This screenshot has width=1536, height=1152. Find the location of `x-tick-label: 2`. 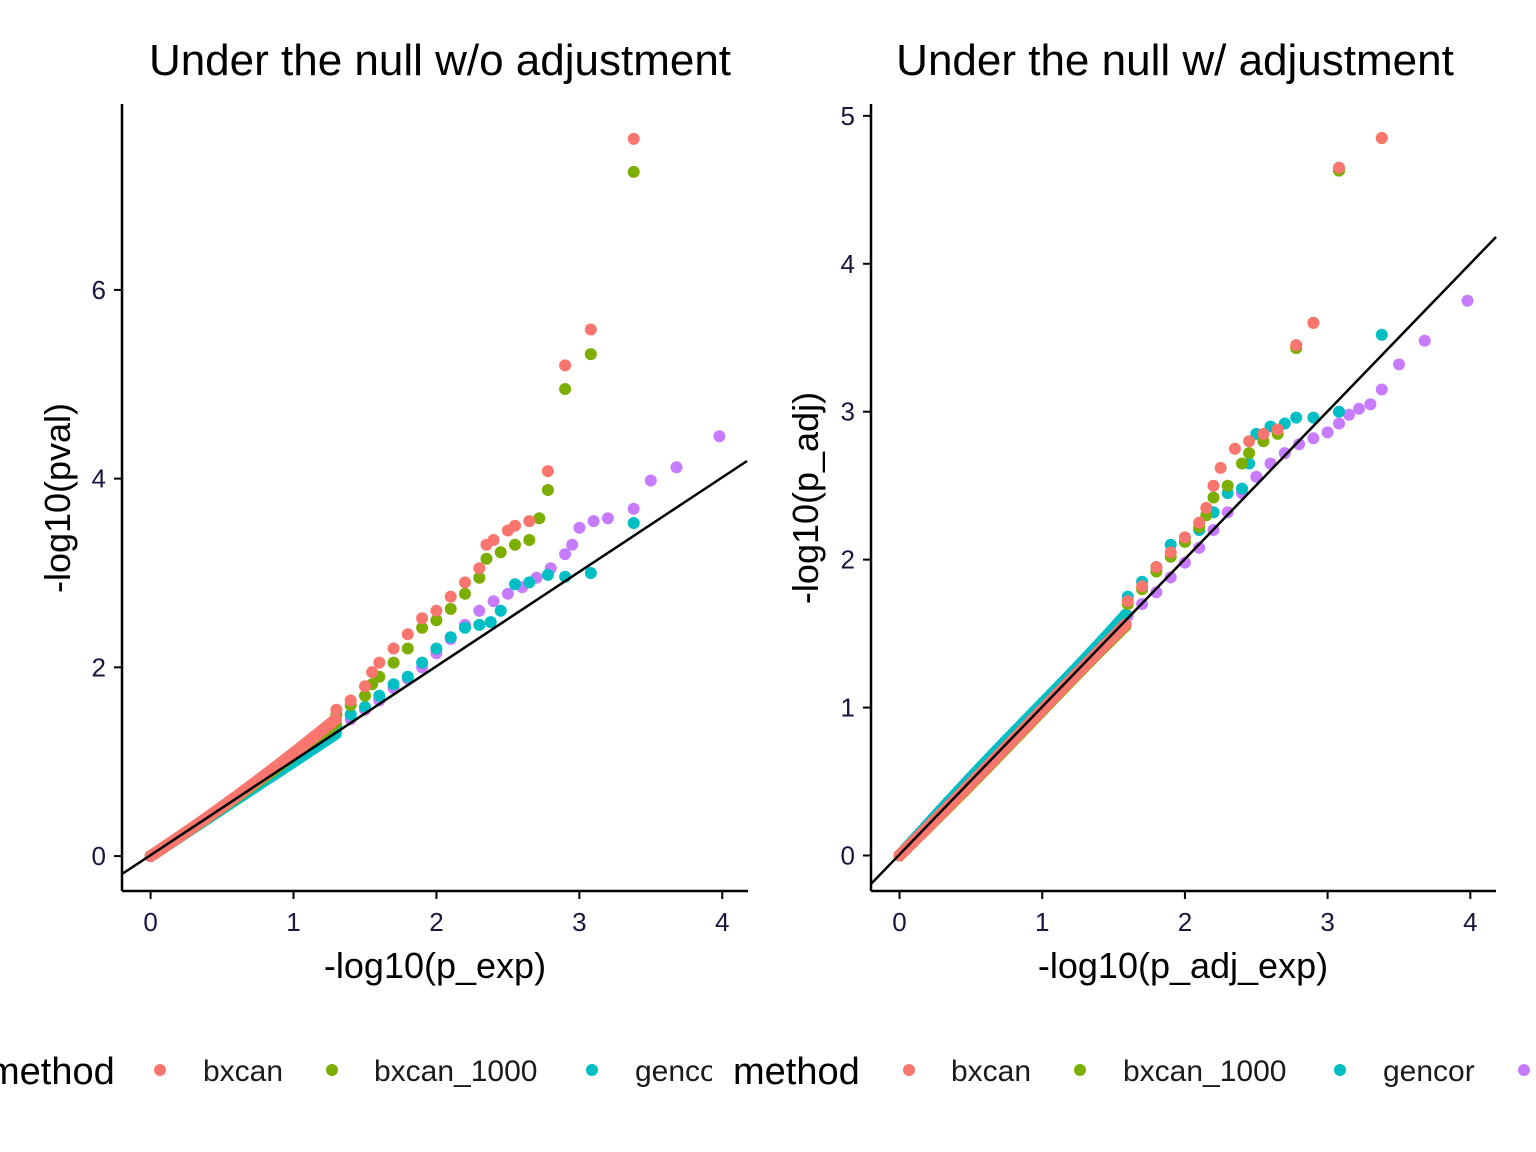

x-tick-label: 2 is located at coordinates (1185, 922).